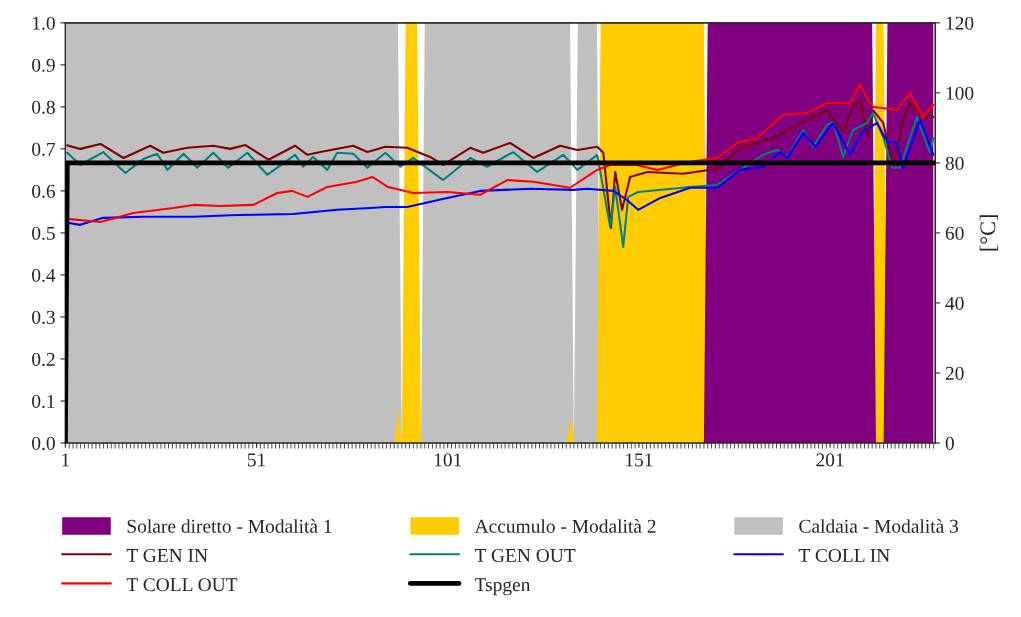 The image size is (1021, 617). I want to click on x-tick-label: 1, so click(66, 460).